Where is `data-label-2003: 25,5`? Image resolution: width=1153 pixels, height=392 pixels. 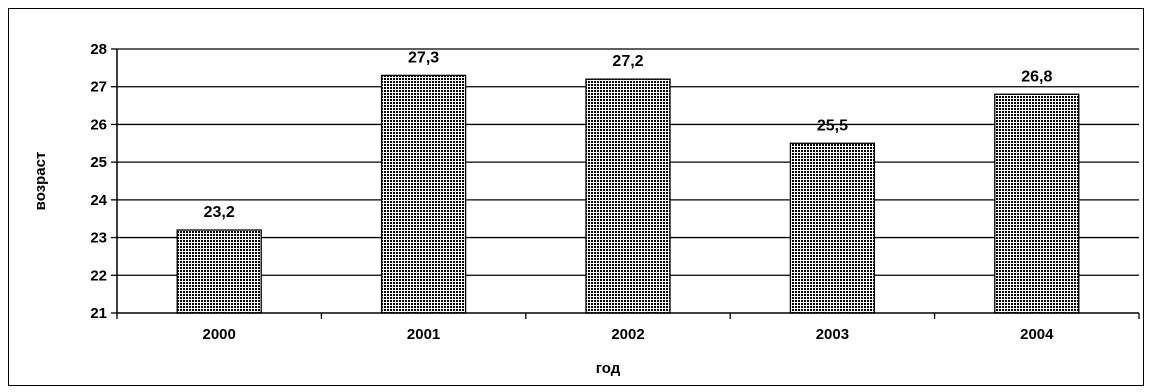
data-label-2003: 25,5 is located at coordinates (832, 125).